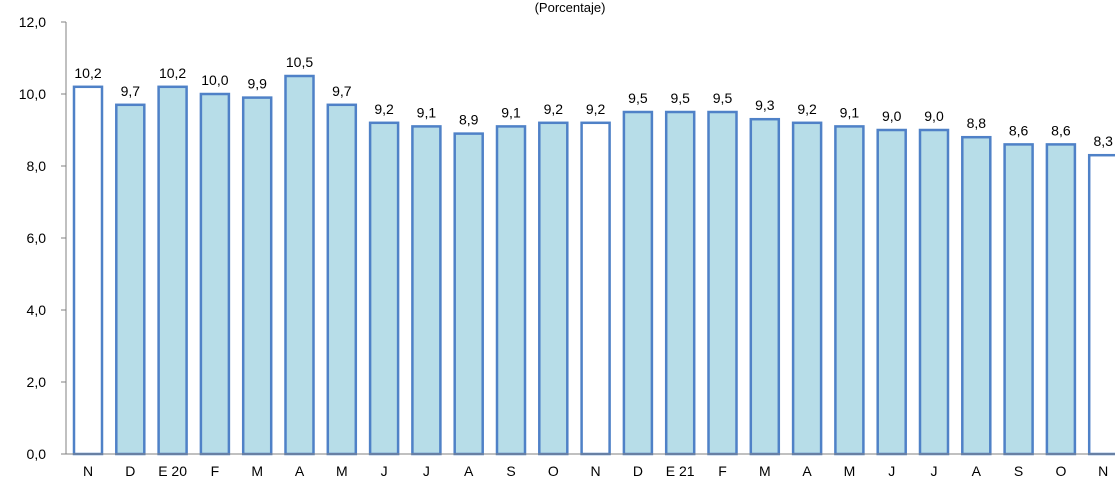 The image size is (1115, 479). What do you see at coordinates (37, 166) in the screenshot?
I see `y-tick-label: 8,0` at bounding box center [37, 166].